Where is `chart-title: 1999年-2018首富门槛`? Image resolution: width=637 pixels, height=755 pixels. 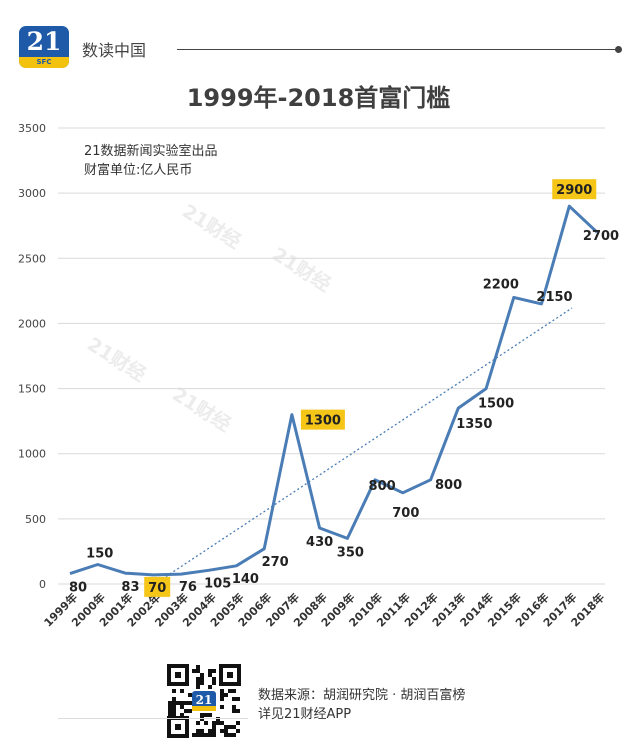 chart-title: 1999年-2018首富门槛 is located at coordinates (318, 98).